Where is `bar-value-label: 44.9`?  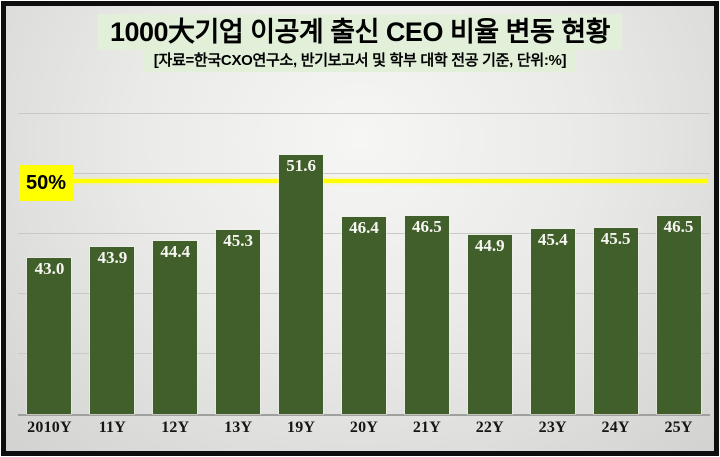 bar-value-label: 44.9 is located at coordinates (489, 246).